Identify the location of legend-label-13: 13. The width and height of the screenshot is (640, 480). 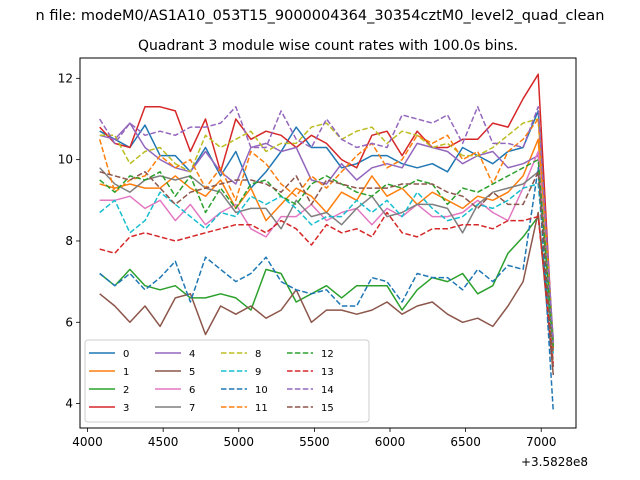
(327, 372).